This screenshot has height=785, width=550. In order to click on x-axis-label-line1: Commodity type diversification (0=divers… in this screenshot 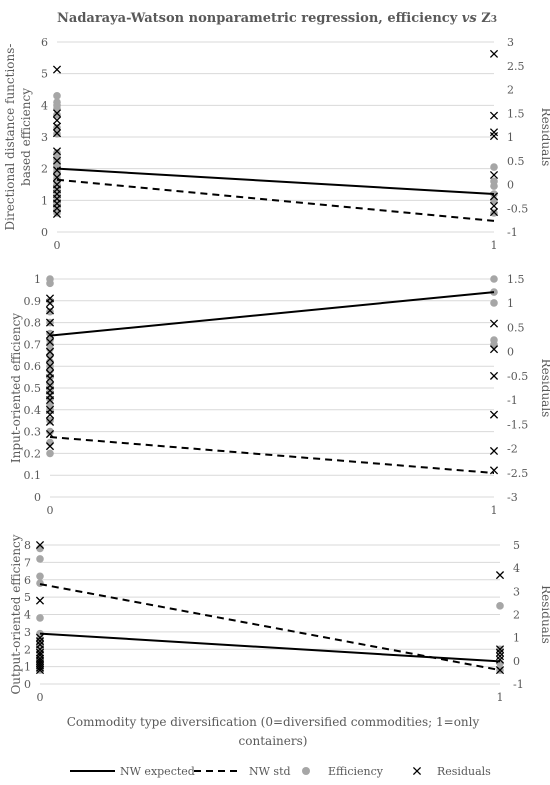, I will do `click(273, 722)`.